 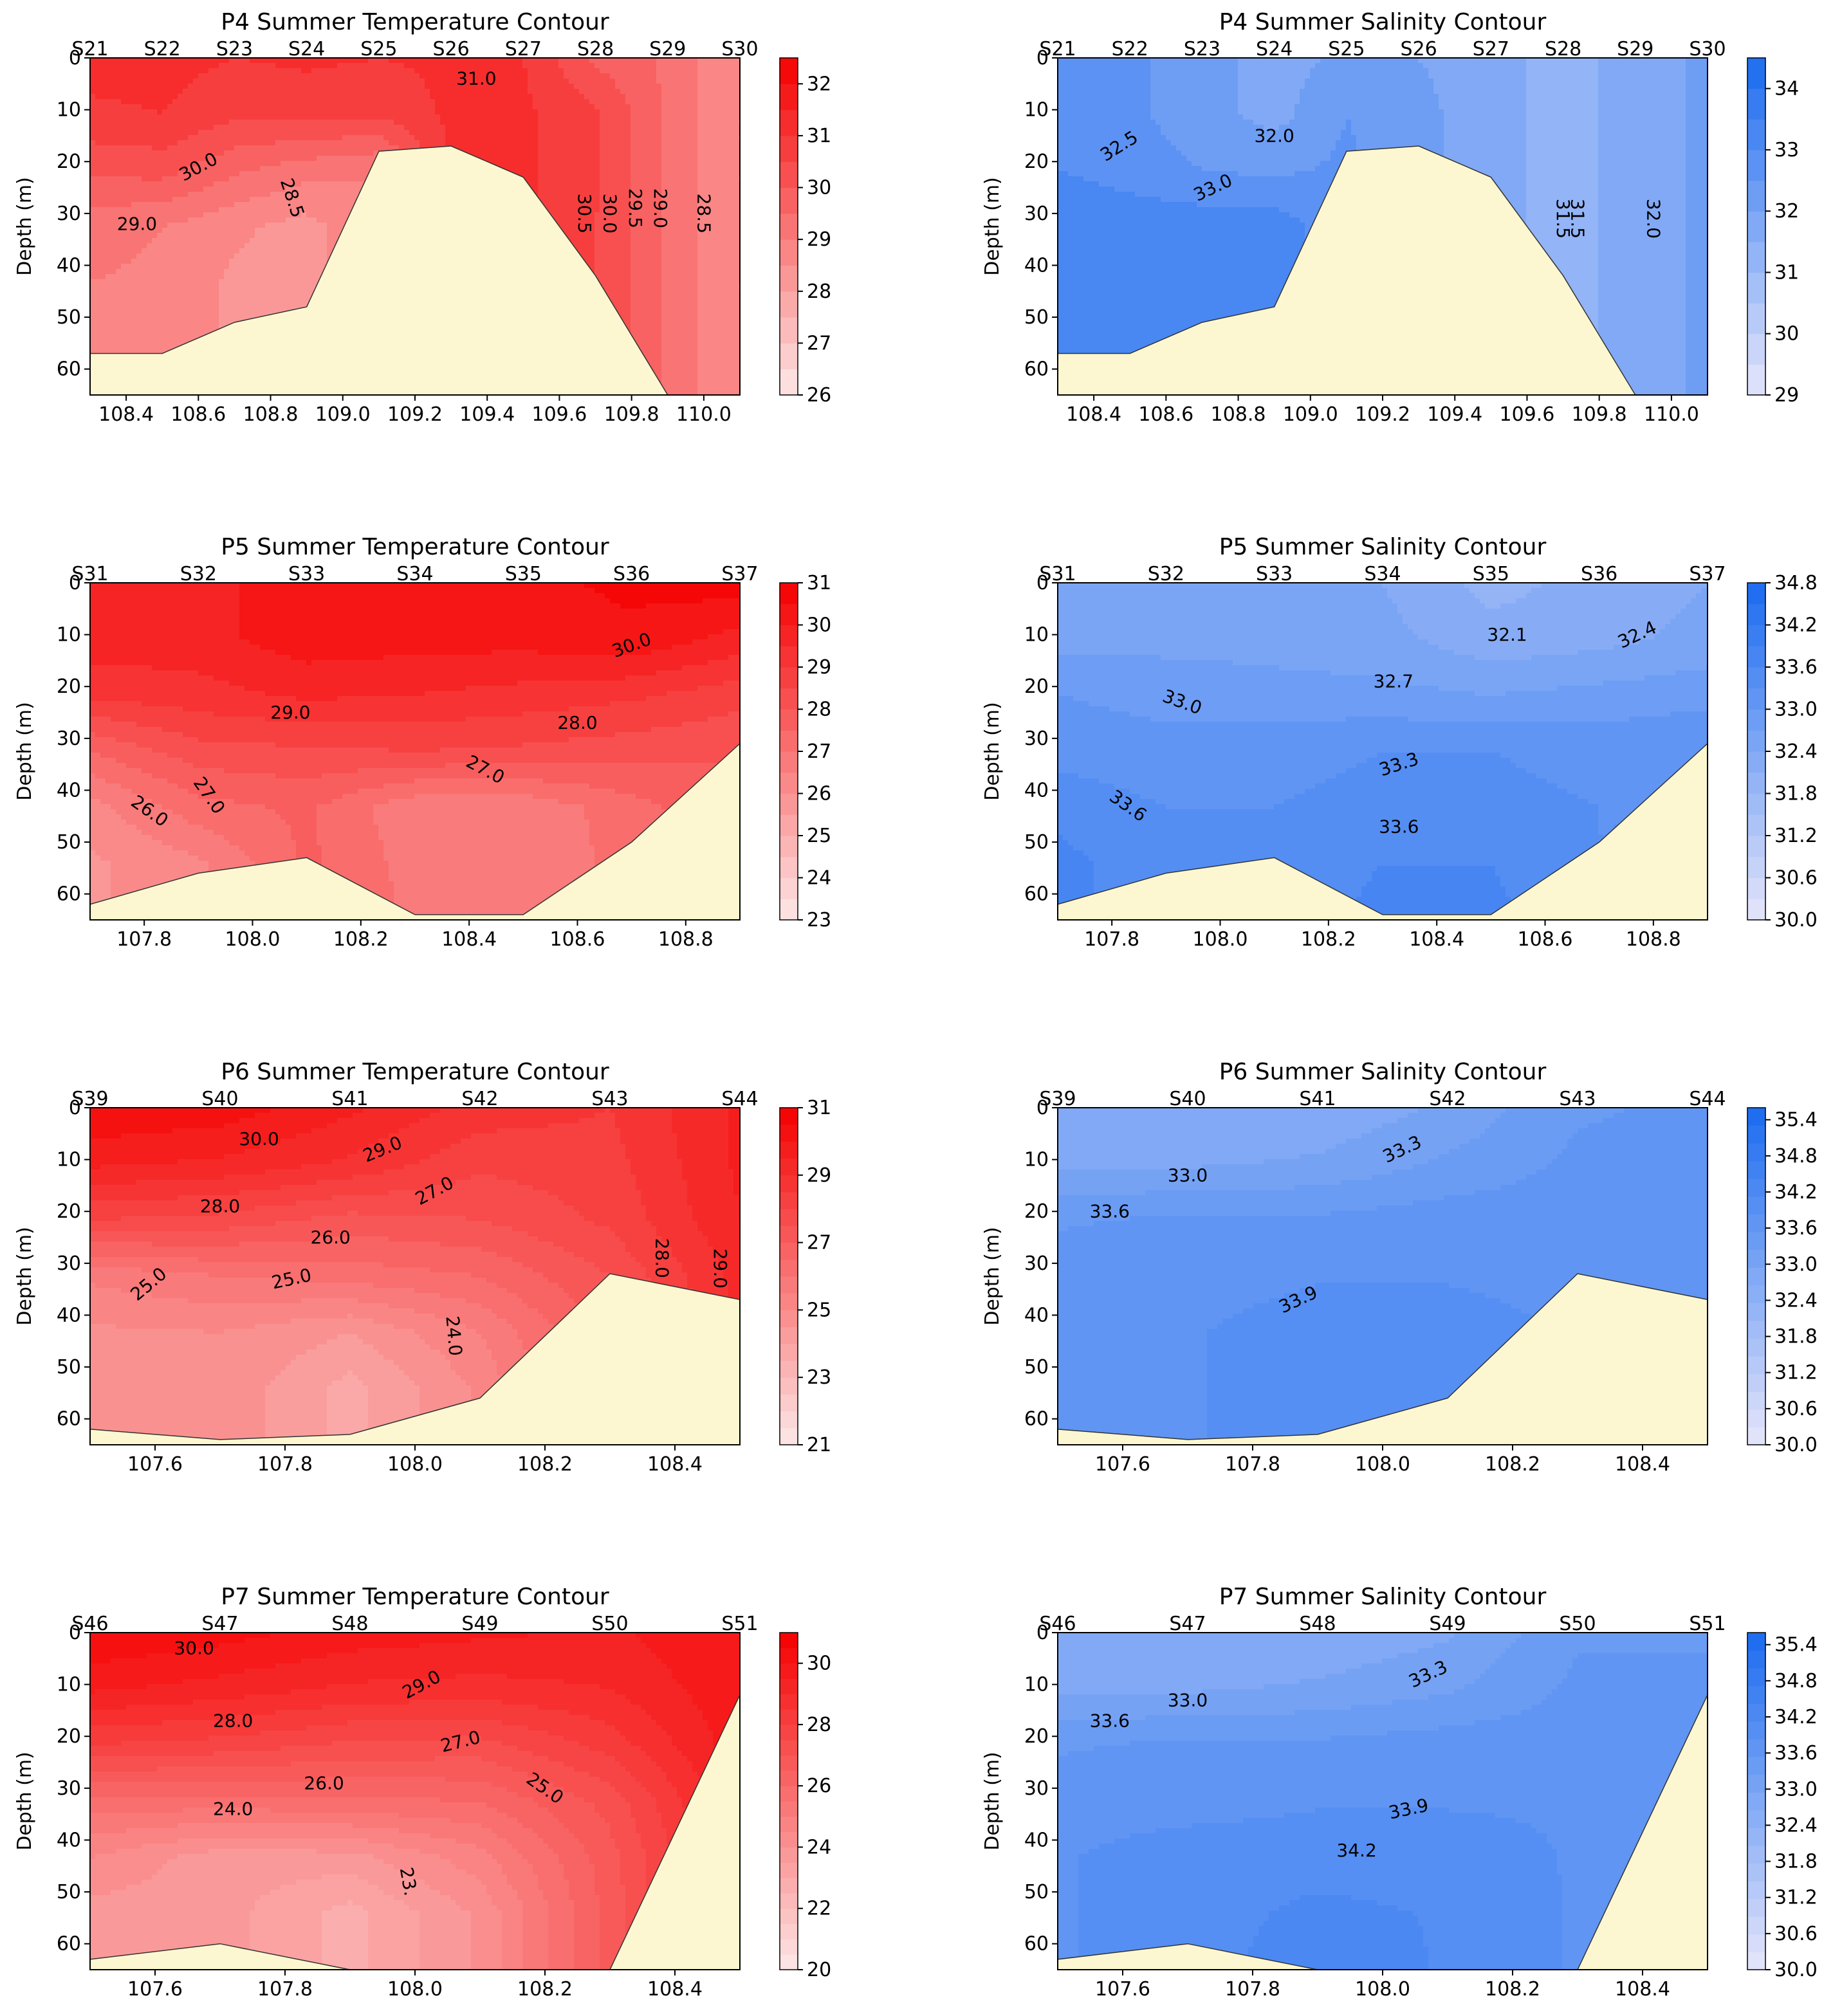 What do you see at coordinates (1796, 1789) in the screenshot?
I see `colorbar-tick-label: 33.0` at bounding box center [1796, 1789].